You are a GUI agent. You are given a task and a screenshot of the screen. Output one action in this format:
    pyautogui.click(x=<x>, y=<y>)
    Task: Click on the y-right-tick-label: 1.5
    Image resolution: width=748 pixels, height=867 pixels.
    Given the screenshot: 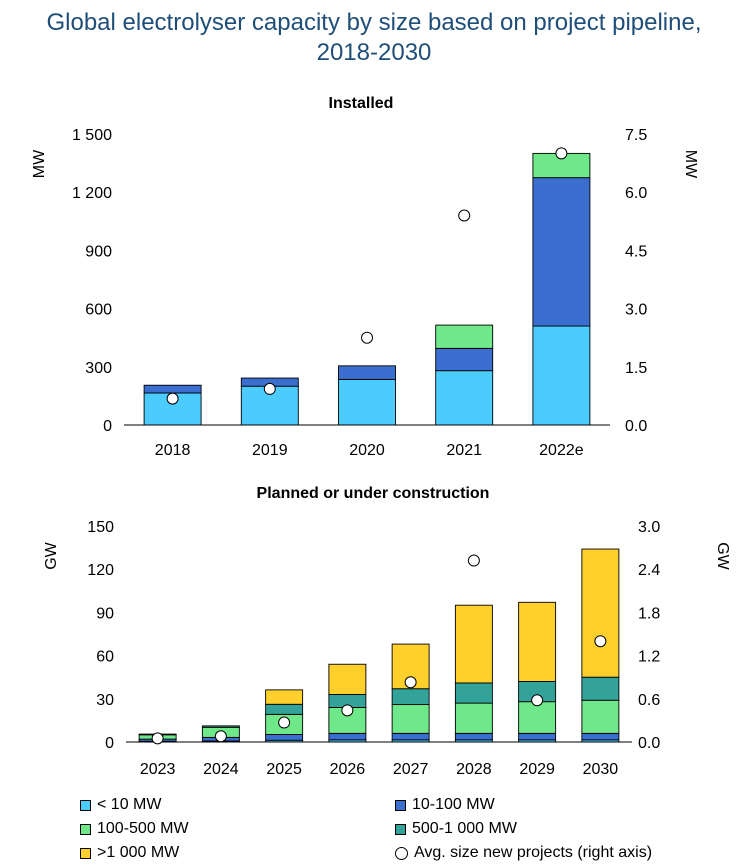 What is the action you would take?
    pyautogui.click(x=636, y=368)
    